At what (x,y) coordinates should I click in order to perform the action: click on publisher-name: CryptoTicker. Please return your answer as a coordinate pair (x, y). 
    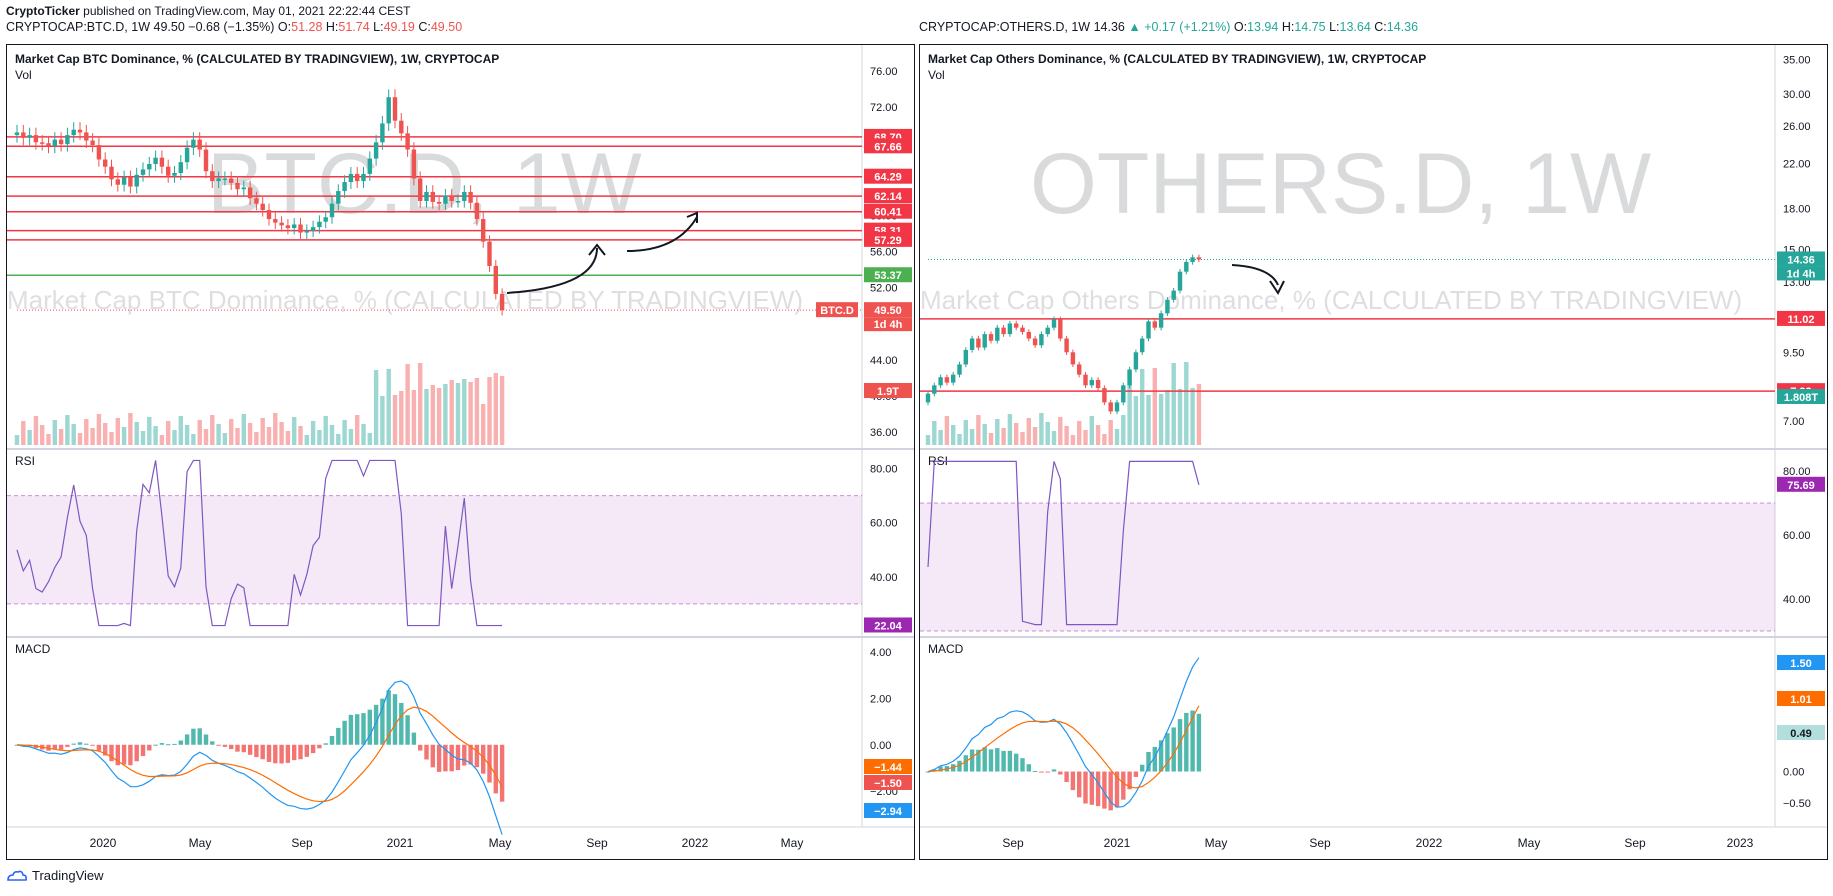
    Looking at the image, I should click on (43, 11).